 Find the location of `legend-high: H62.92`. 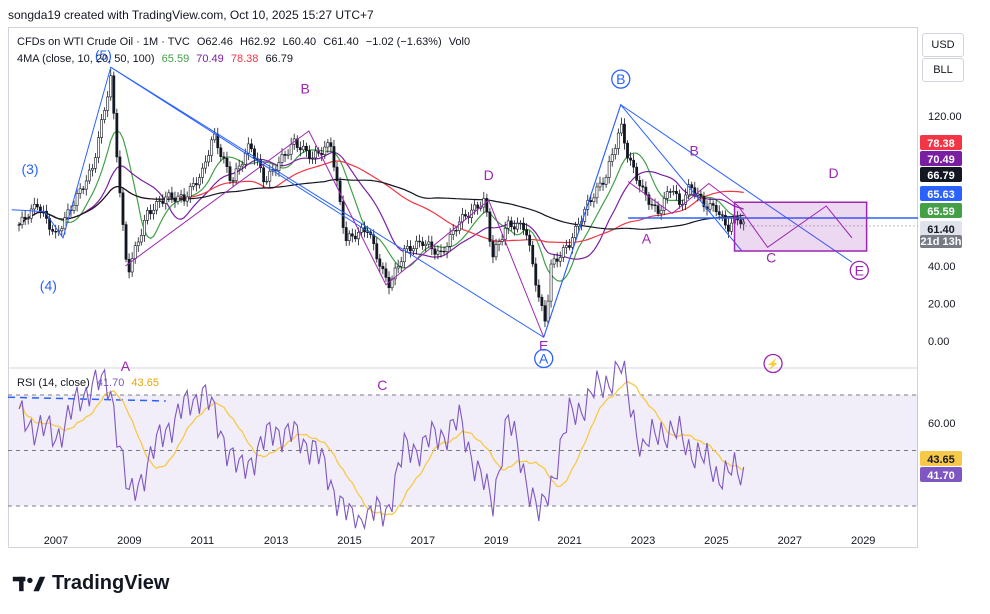

legend-high: H62.92 is located at coordinates (257, 42).